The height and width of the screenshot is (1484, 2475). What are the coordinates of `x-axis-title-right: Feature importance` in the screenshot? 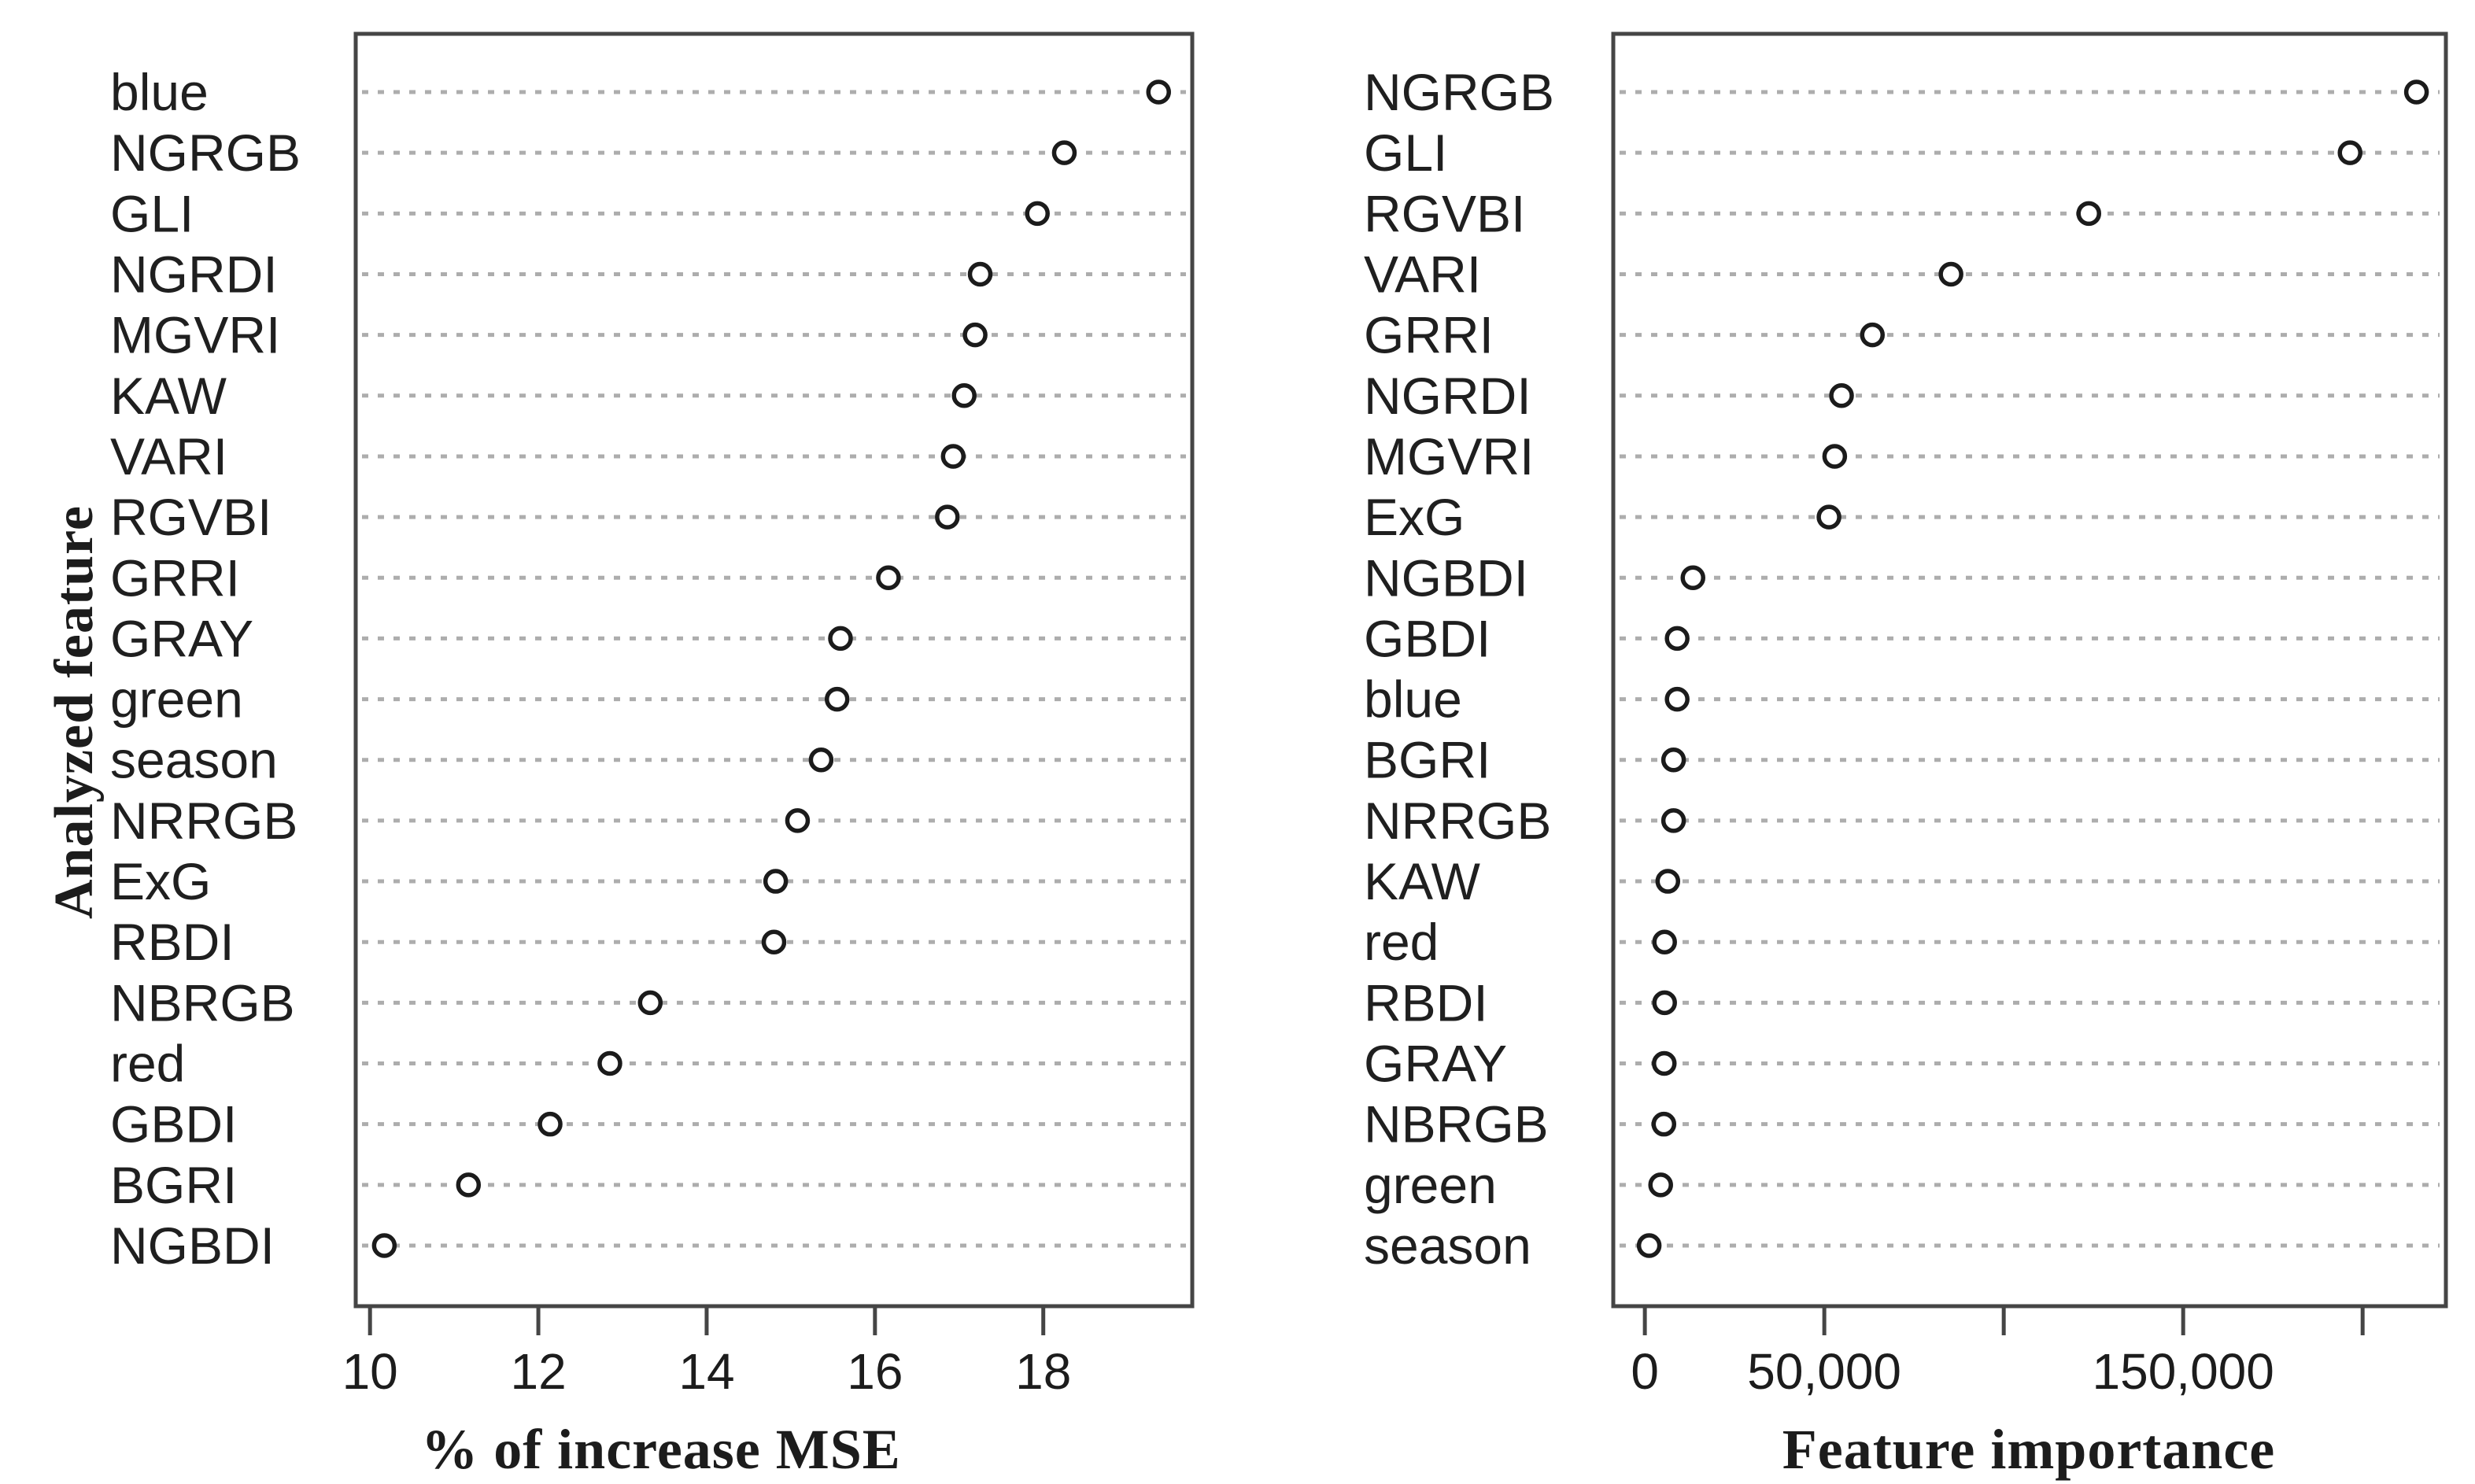 It's located at (2029, 1449).